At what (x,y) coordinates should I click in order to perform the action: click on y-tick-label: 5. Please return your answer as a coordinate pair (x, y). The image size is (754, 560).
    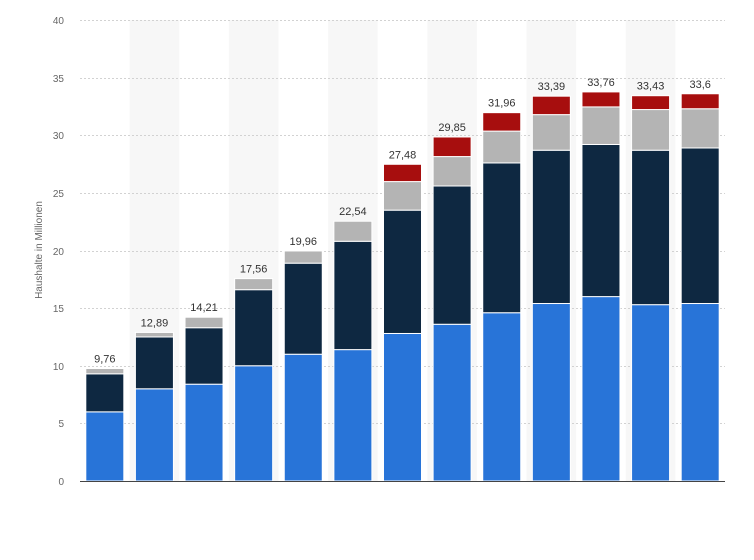
    Looking at the image, I should click on (61, 424).